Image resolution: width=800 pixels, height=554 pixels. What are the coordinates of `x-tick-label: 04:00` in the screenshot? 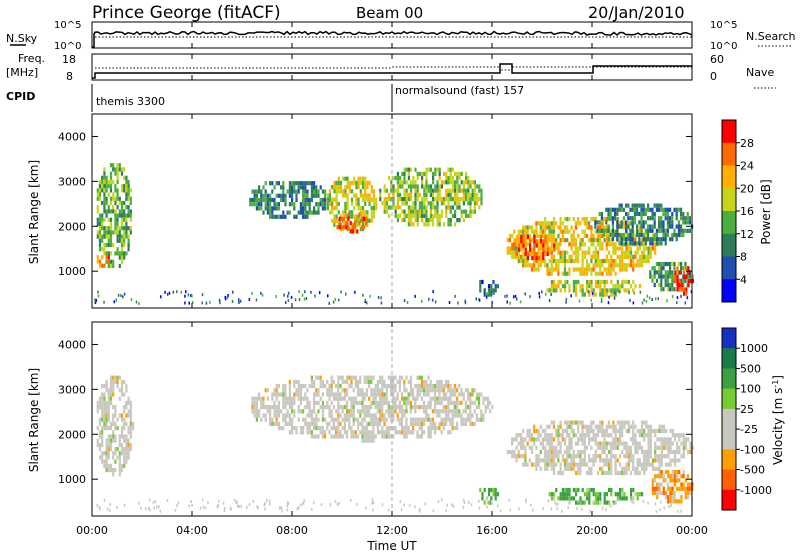 It's located at (192, 530).